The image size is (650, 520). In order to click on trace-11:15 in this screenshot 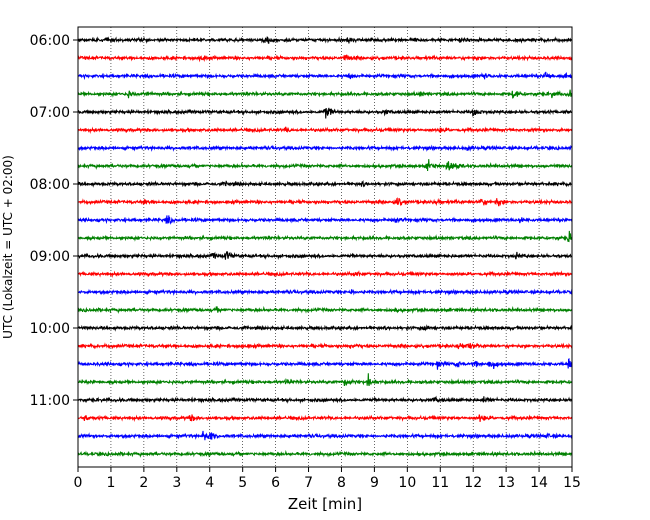, I will do `click(325, 418)`.